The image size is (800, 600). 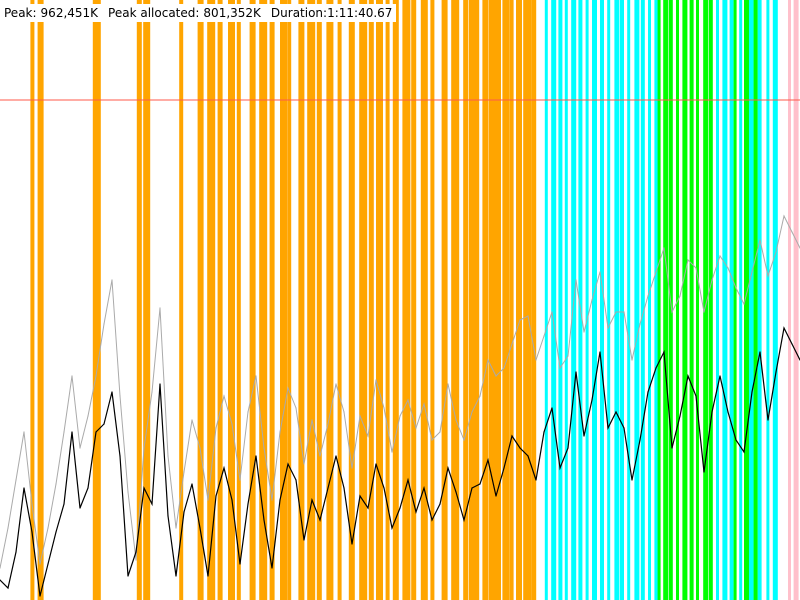 I want to click on duration-value: 1:11:40.67, so click(x=360, y=13).